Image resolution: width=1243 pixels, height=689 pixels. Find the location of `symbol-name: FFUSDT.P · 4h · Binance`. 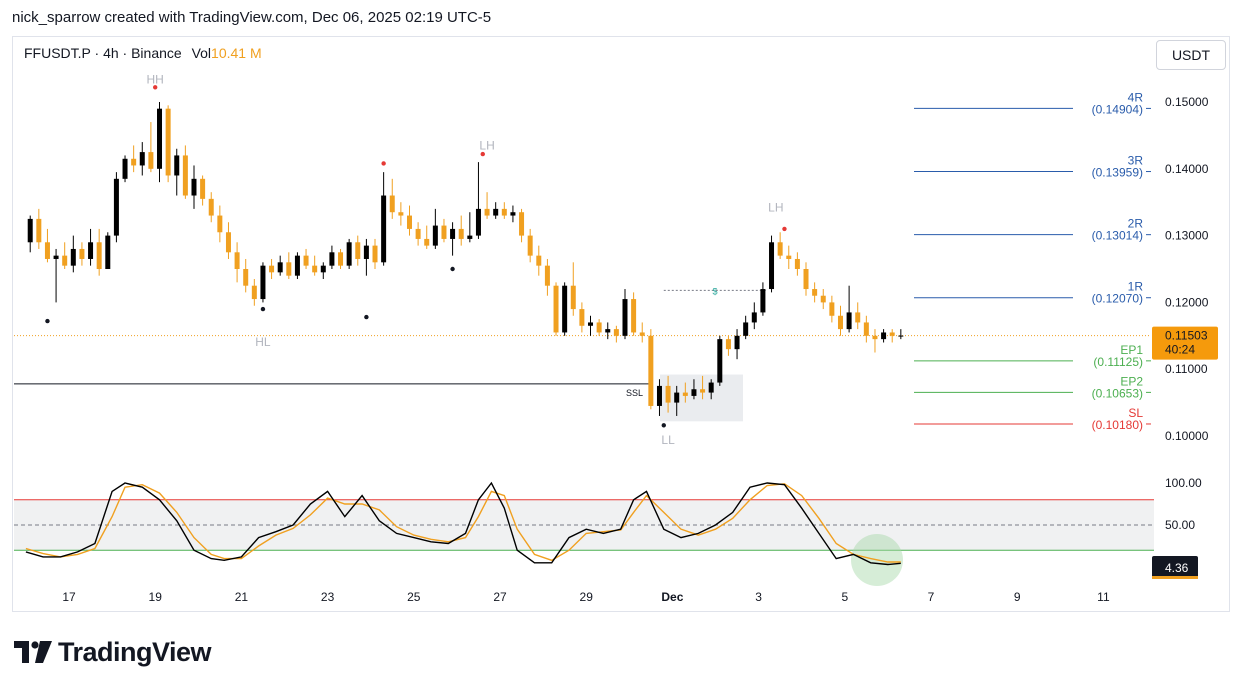

symbol-name: FFUSDT.P · 4h · Binance is located at coordinates (103, 53).